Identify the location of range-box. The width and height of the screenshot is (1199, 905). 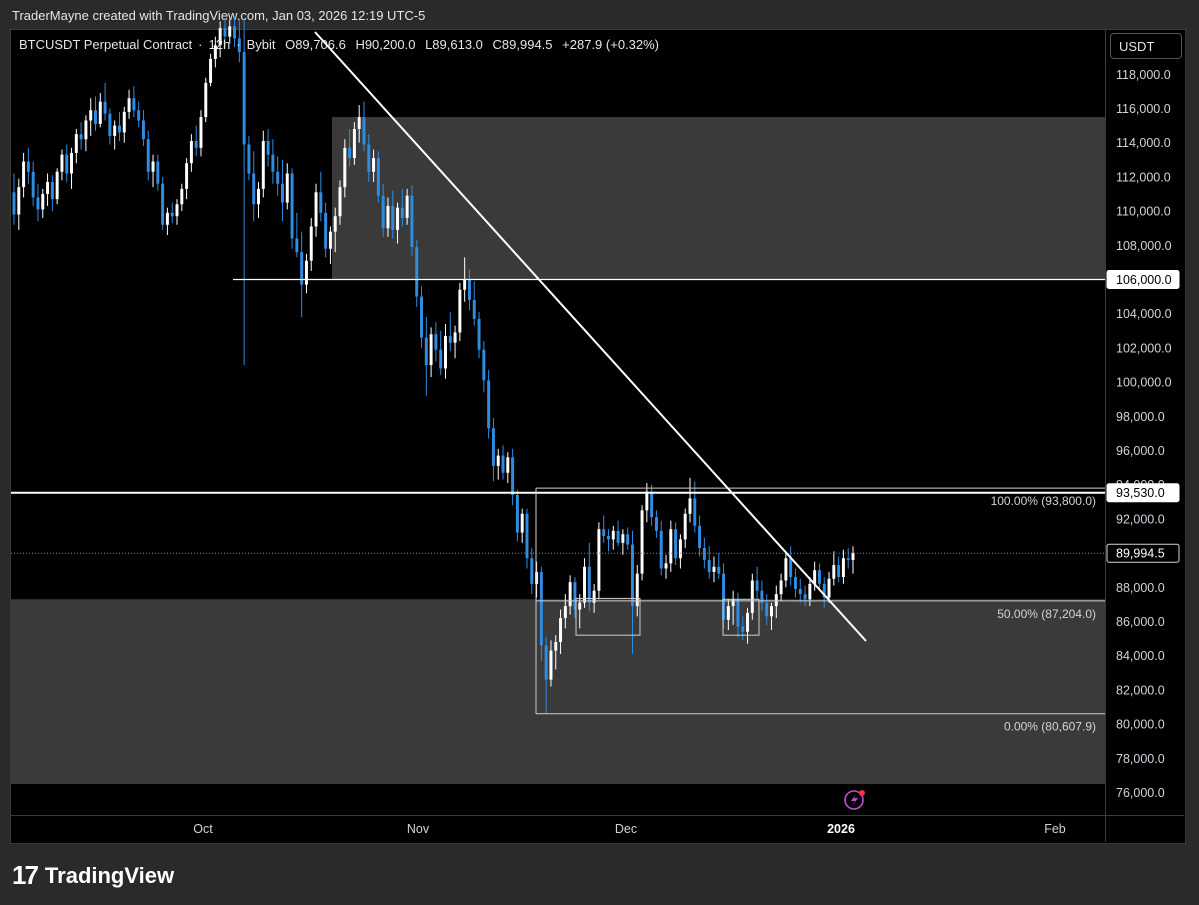
(608, 616).